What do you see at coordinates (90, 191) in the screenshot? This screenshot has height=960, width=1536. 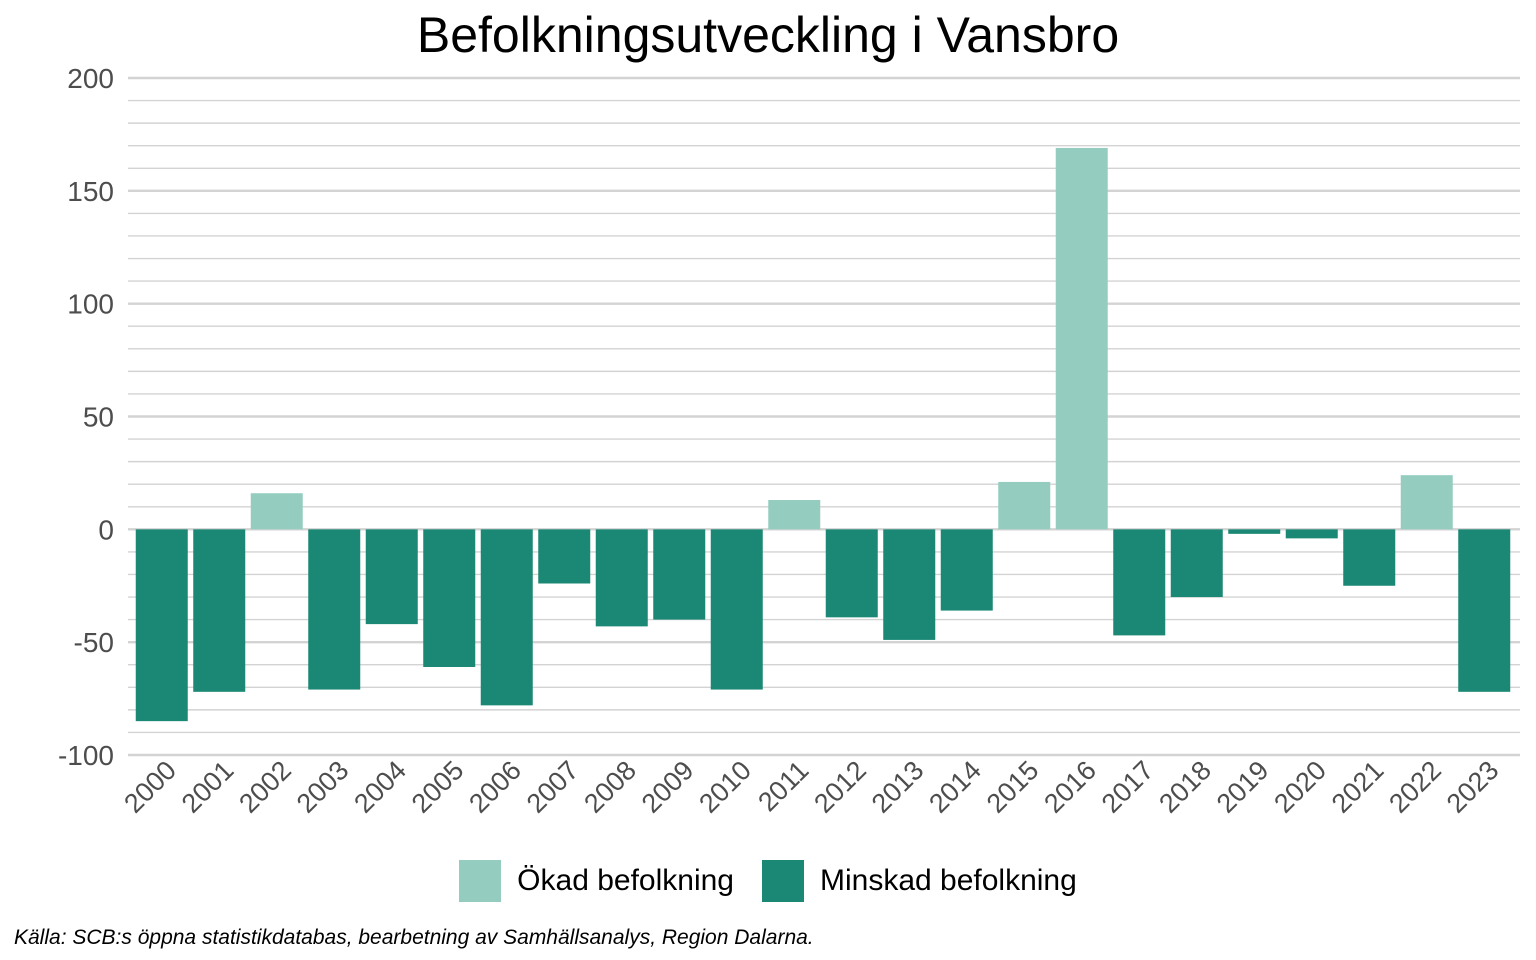 I see `y-tick-label: 150` at bounding box center [90, 191].